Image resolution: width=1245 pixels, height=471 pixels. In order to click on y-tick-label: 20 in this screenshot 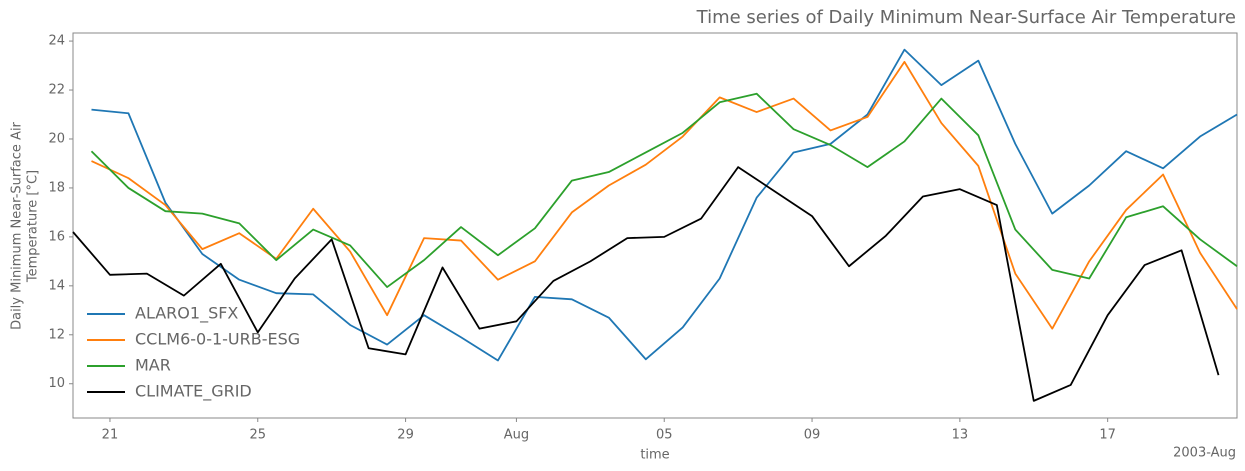, I will do `click(56, 138)`.